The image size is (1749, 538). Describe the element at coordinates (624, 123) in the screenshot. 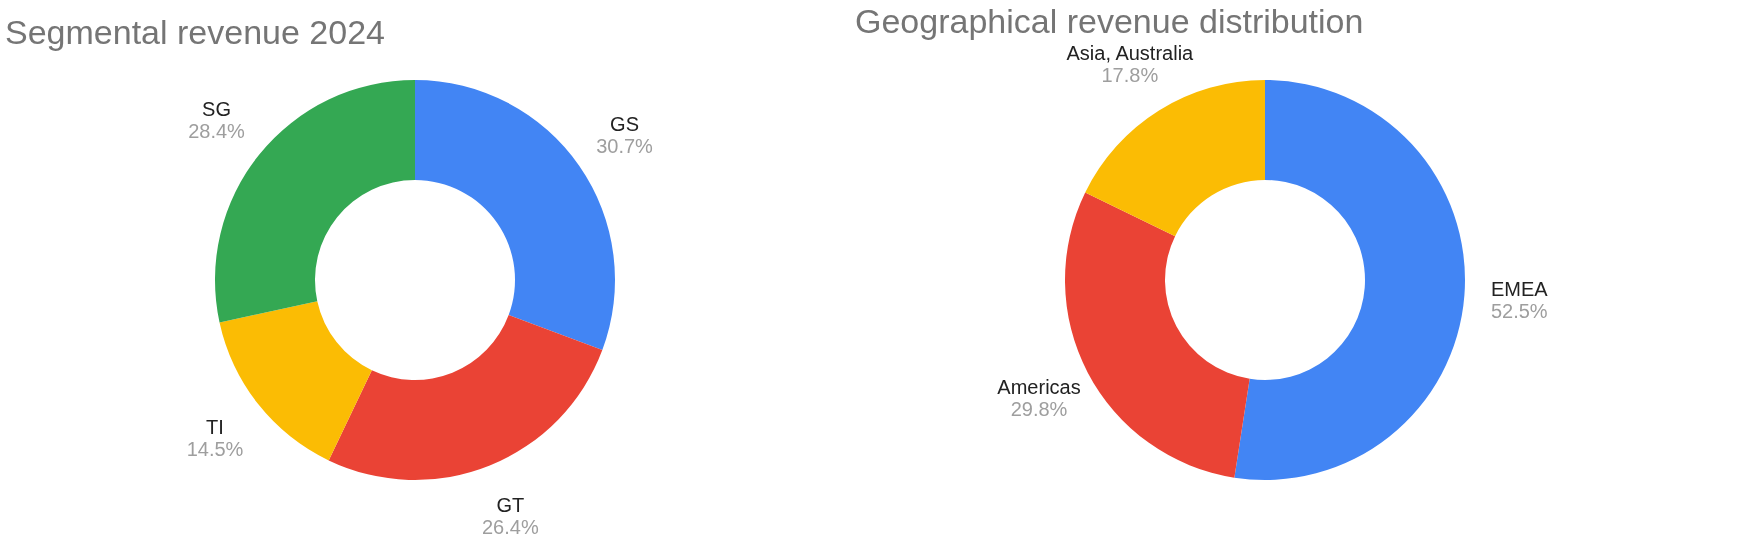

I see `slice-label: GS` at that location.